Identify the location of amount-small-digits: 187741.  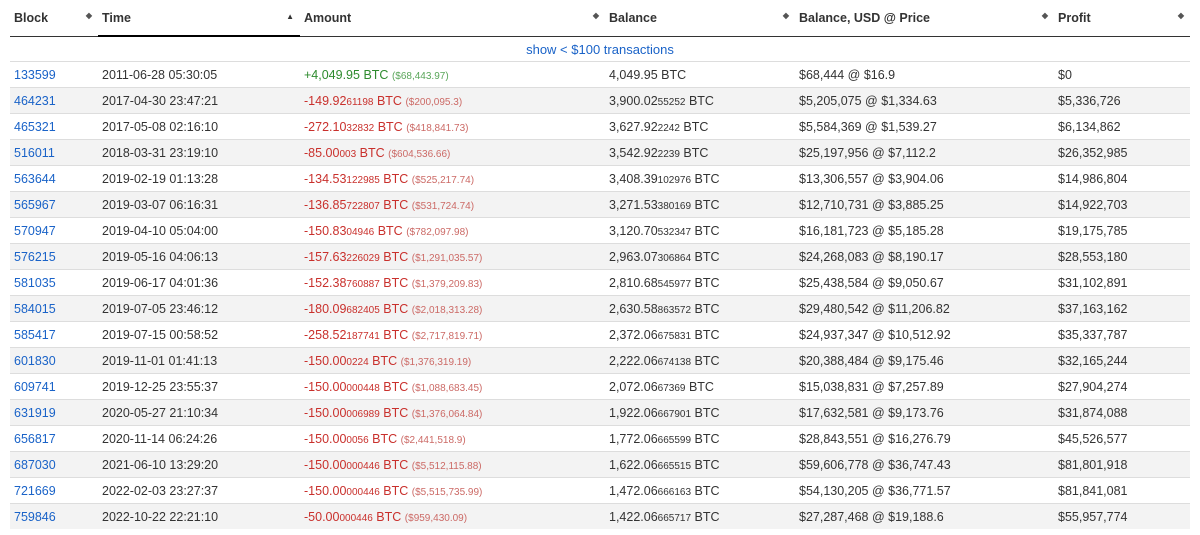
(363, 336).